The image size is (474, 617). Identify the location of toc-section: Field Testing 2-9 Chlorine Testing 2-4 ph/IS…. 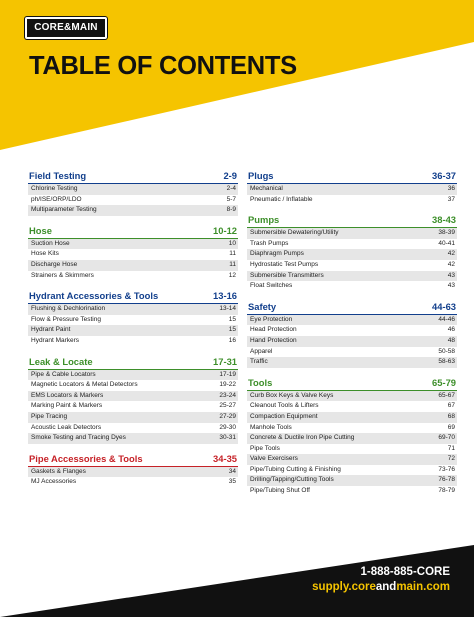
(133, 193).